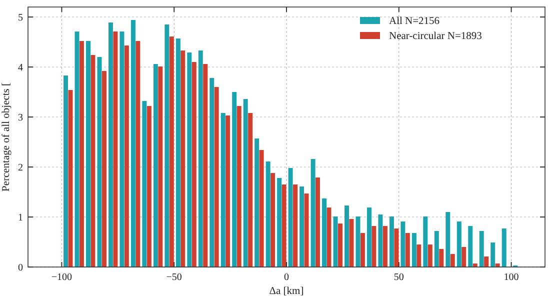 The image size is (550, 299). What do you see at coordinates (20, 218) in the screenshot?
I see `y-tick-label: 1` at bounding box center [20, 218].